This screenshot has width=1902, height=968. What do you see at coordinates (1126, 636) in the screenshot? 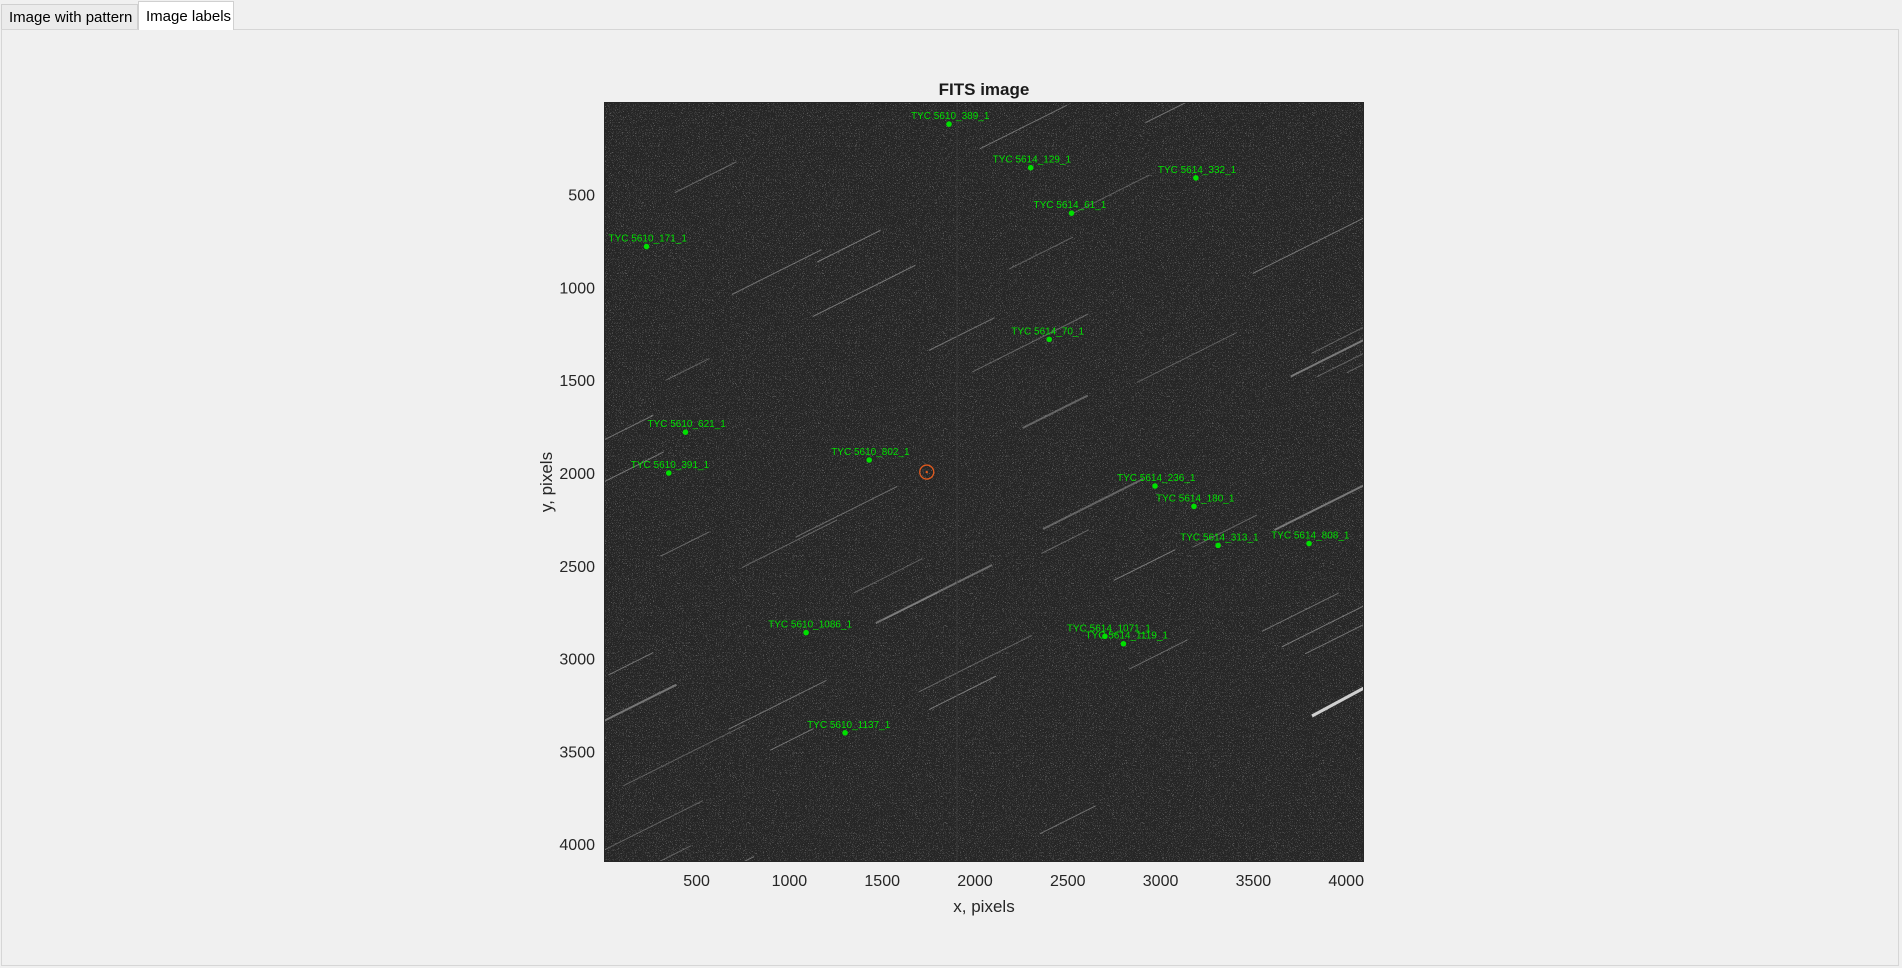
I see `star-label: TYC 5614_1119_1` at bounding box center [1126, 636].